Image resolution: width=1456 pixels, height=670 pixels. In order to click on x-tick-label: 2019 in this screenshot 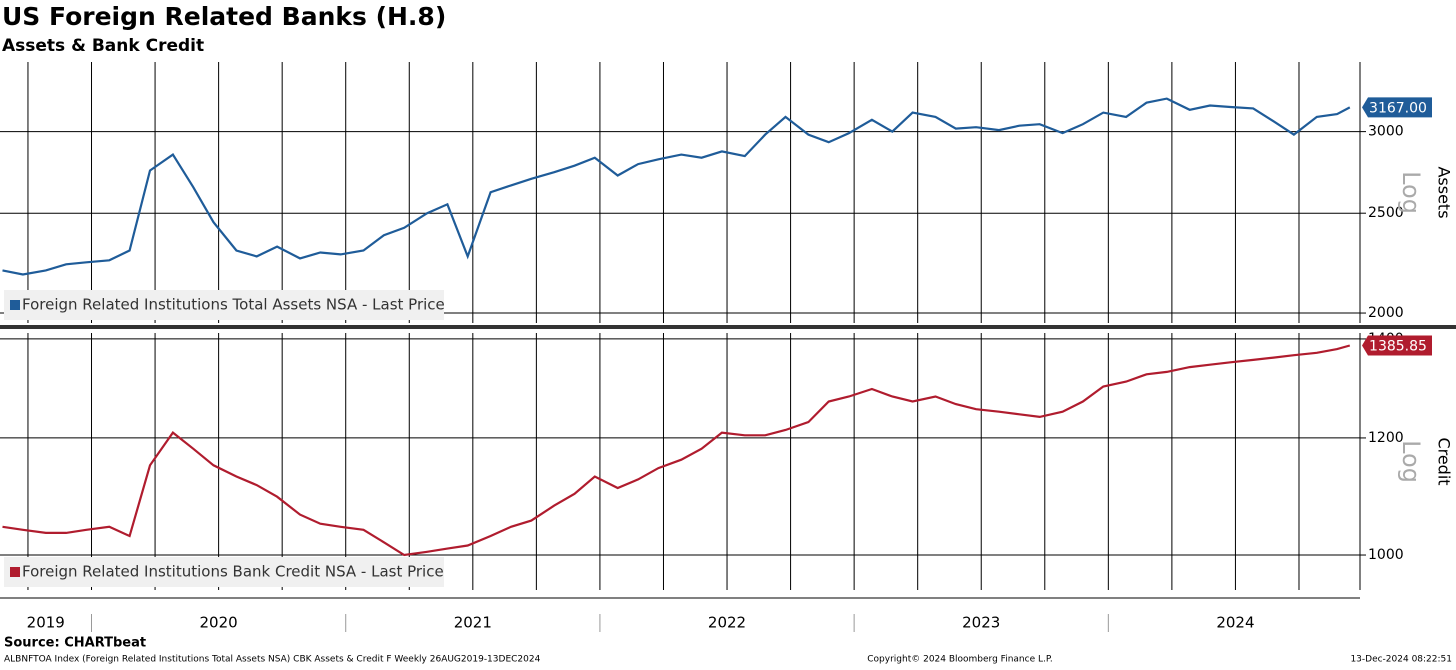, I will do `click(46, 623)`.